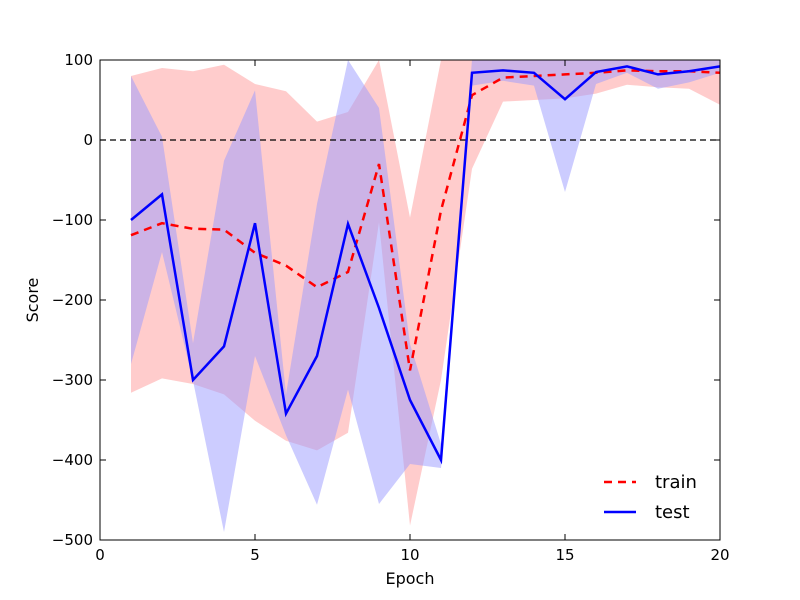 This screenshot has height=600, width=800. I want to click on x-tick-label: 5, so click(255, 555).